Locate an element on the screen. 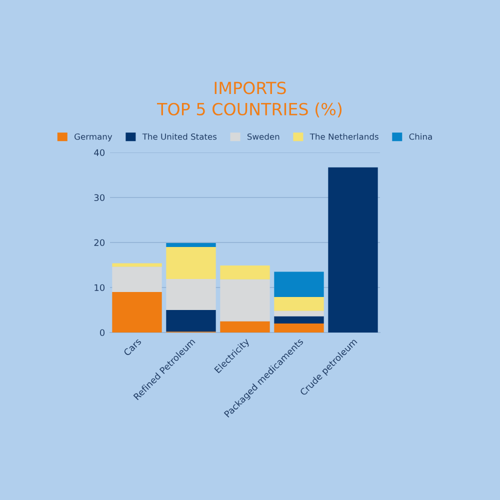  legend-label: China is located at coordinates (420, 136).